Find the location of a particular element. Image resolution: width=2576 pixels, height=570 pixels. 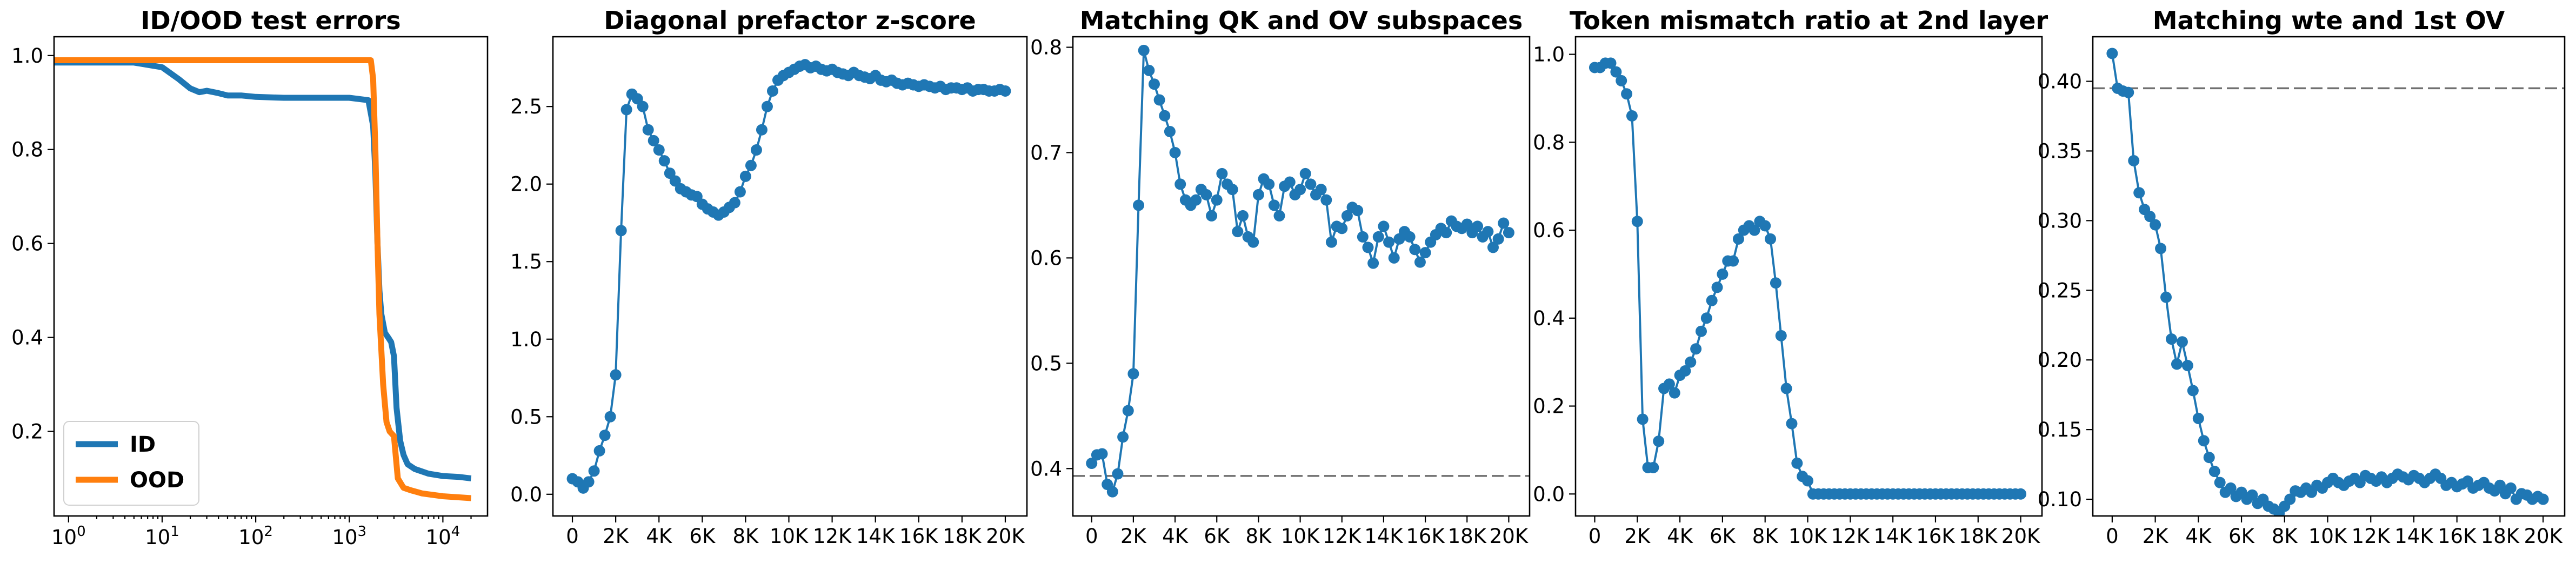

x-tick-exponent: 3 is located at coordinates (362, 532).